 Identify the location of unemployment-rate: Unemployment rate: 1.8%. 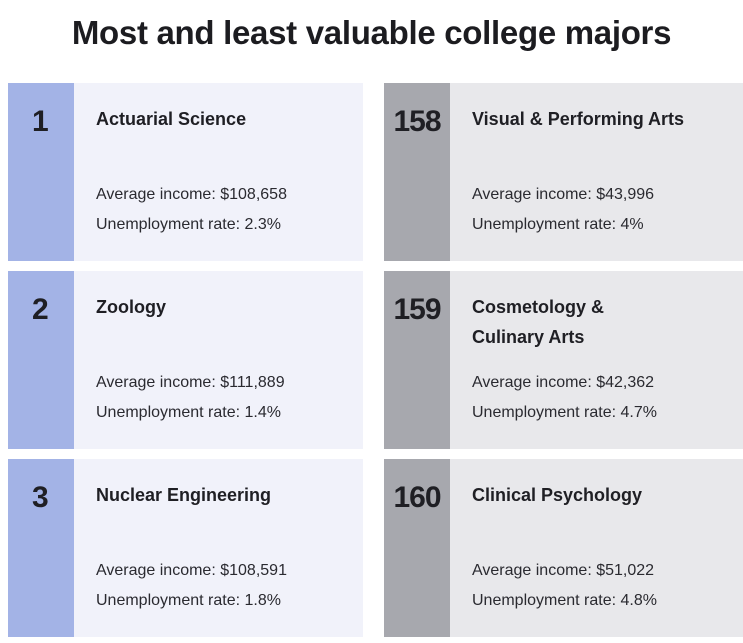
(188, 601).